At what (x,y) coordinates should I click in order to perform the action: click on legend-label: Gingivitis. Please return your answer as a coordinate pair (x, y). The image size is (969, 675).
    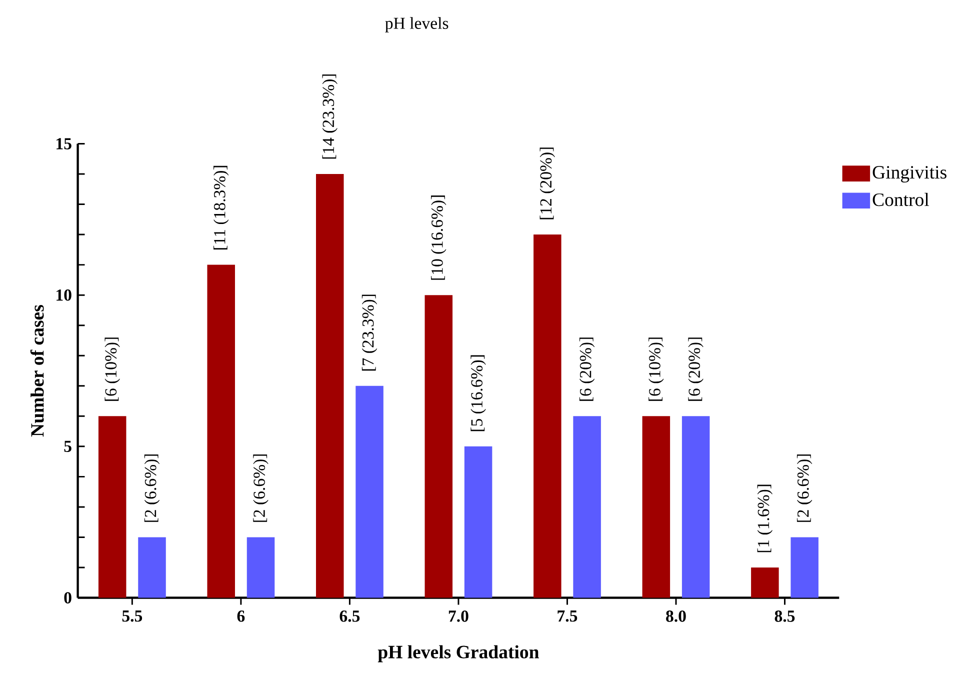
    Looking at the image, I should click on (909, 174).